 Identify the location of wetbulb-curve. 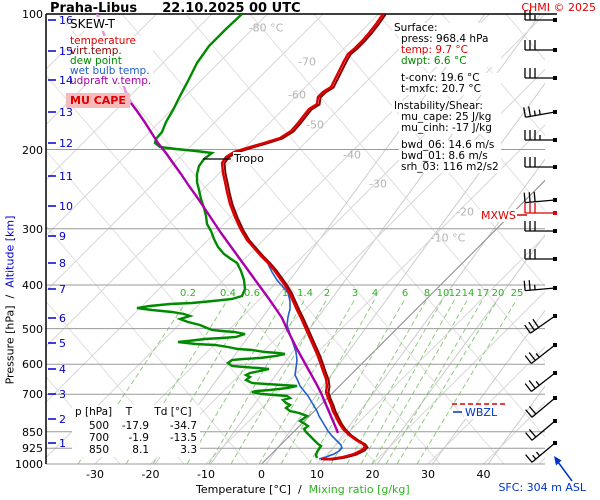
(305, 361).